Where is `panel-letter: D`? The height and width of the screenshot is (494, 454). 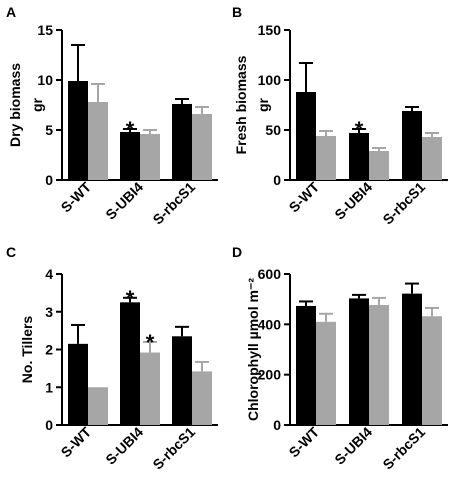
panel-letter: D is located at coordinates (237, 252).